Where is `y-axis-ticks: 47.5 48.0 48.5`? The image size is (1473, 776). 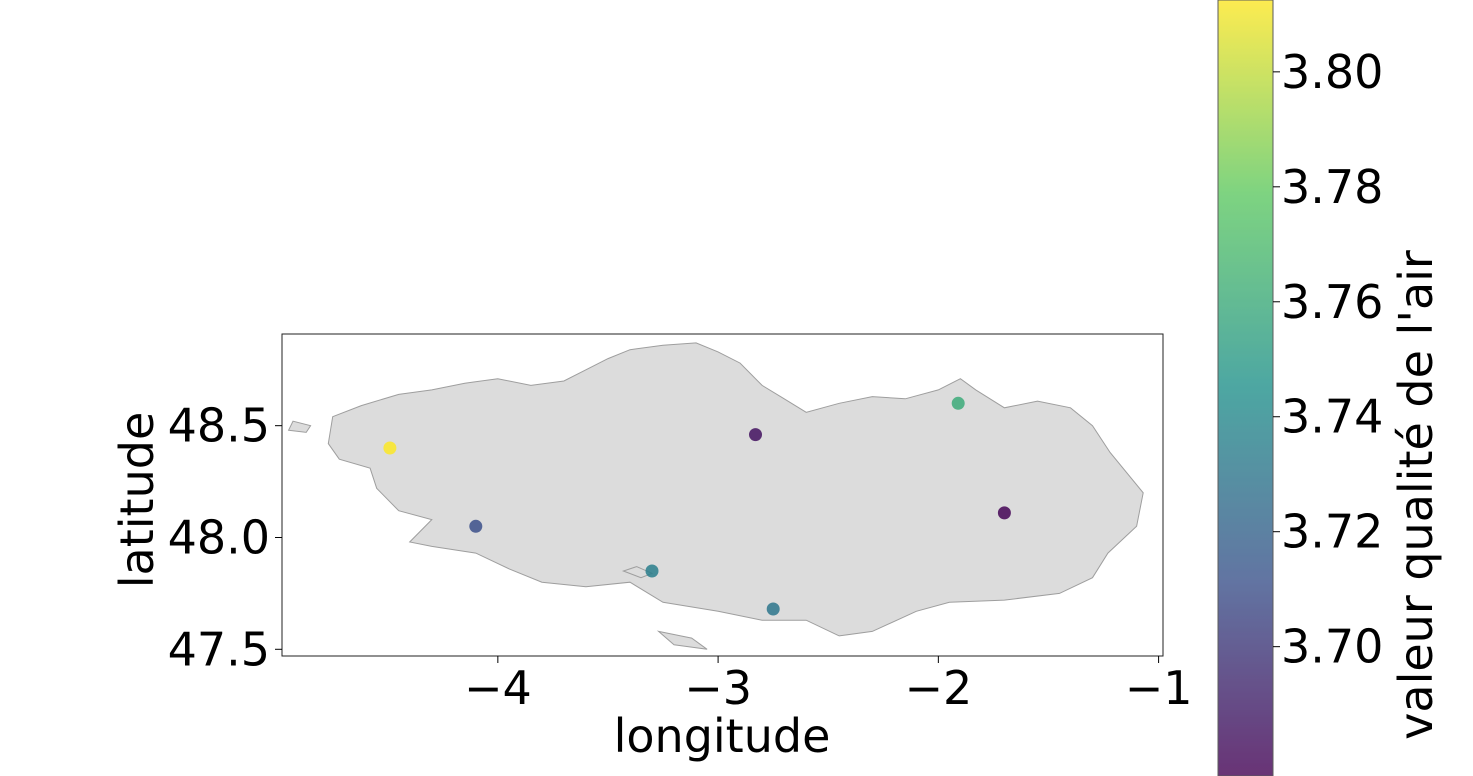
y-axis-ticks: 47.5 48.0 48.5 is located at coordinates (225, 537).